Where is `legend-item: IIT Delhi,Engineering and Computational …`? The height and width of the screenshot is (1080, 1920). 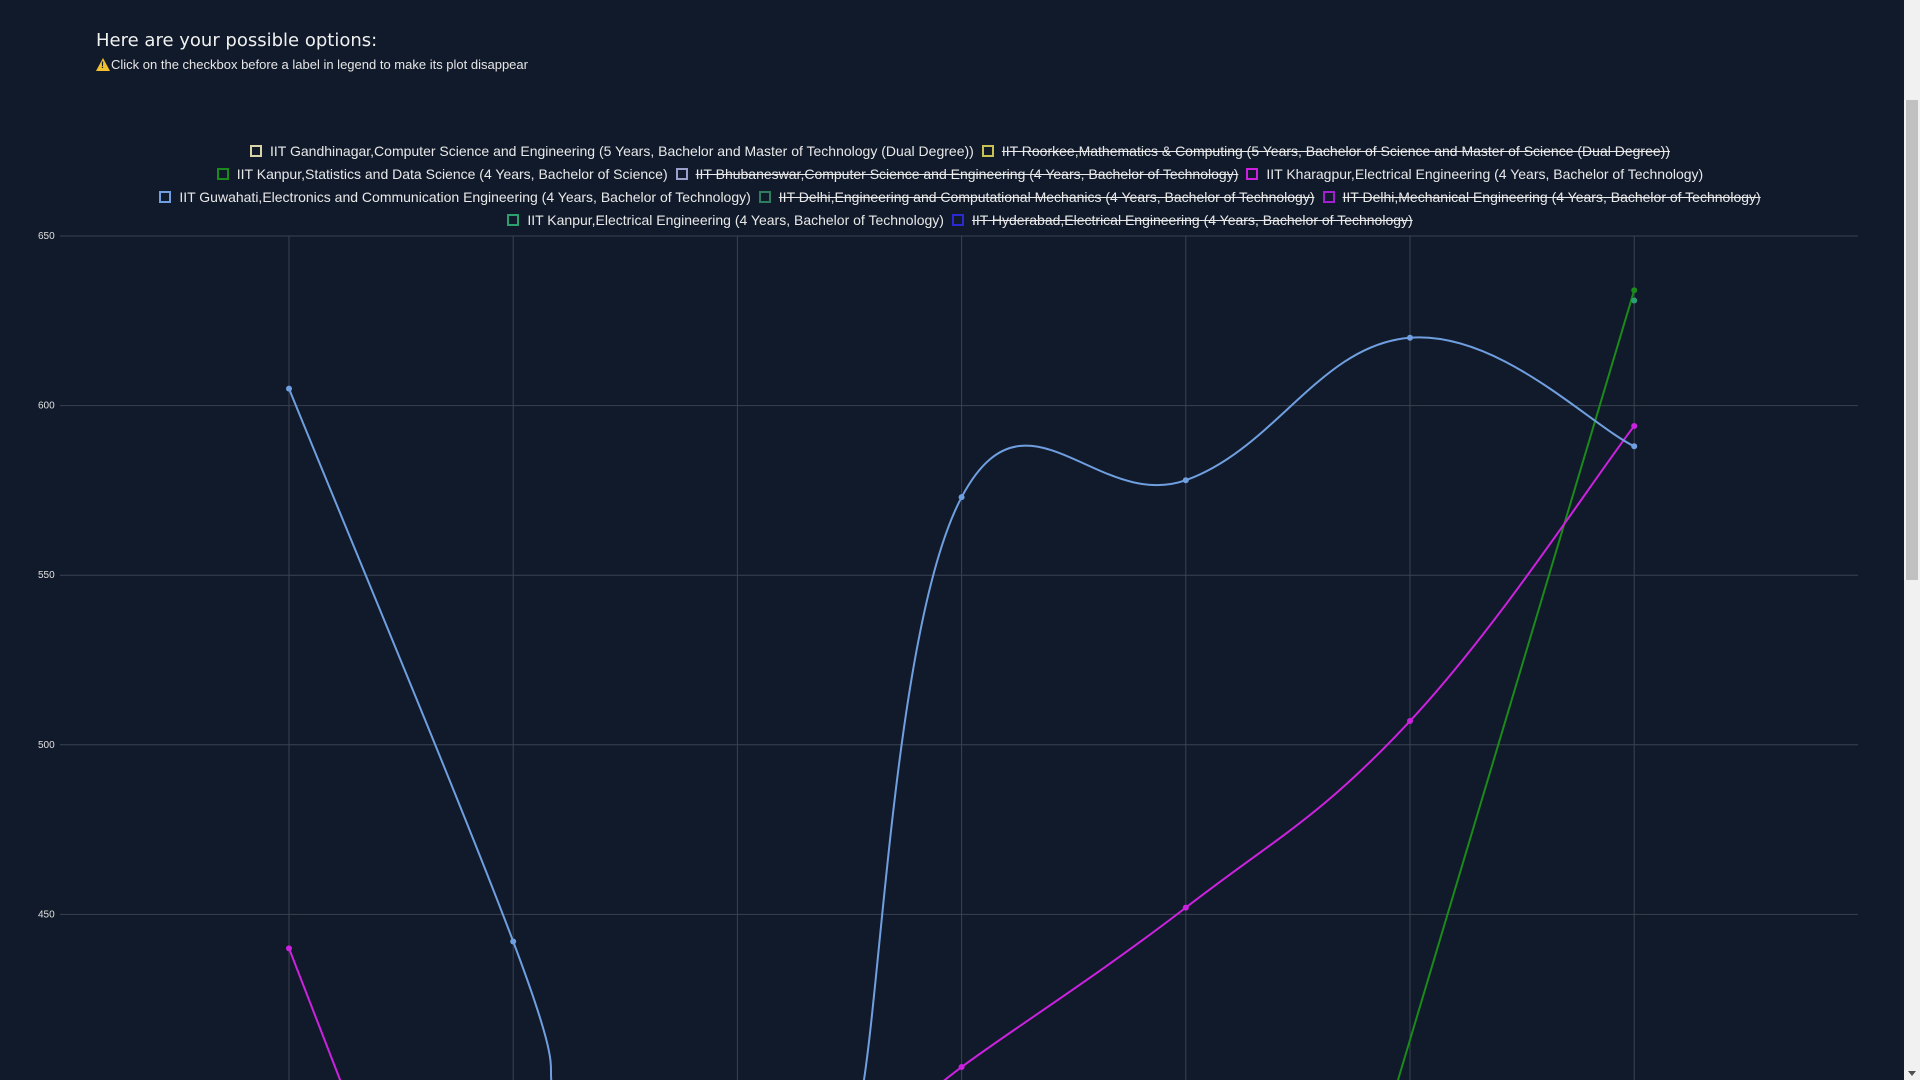 legend-item: IIT Delhi,Engineering and Computational … is located at coordinates (1036, 196).